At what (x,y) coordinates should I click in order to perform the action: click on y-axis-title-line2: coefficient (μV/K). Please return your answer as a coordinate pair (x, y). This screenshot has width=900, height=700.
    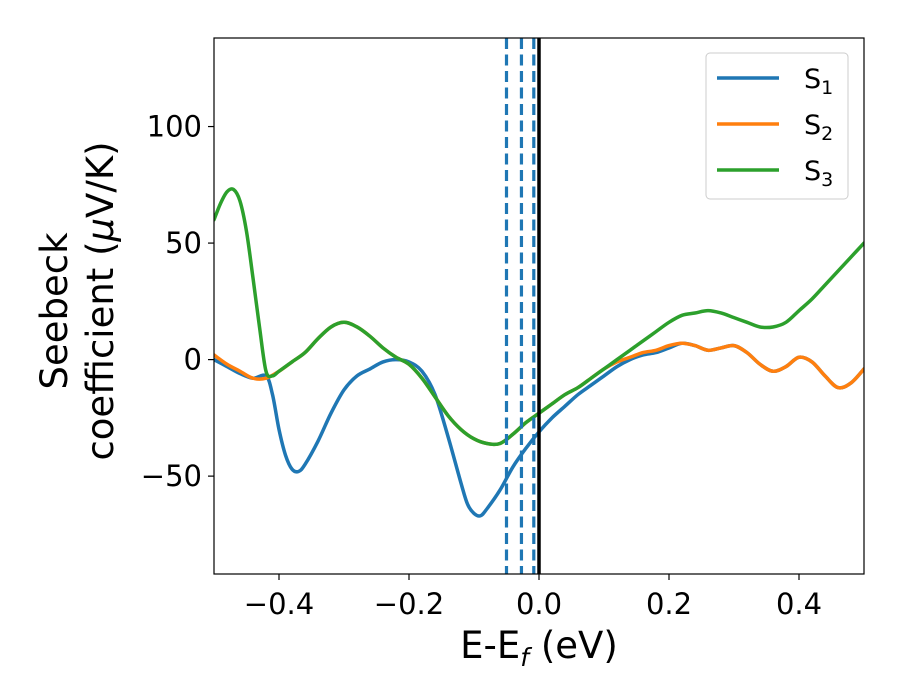
    Looking at the image, I should click on (100, 300).